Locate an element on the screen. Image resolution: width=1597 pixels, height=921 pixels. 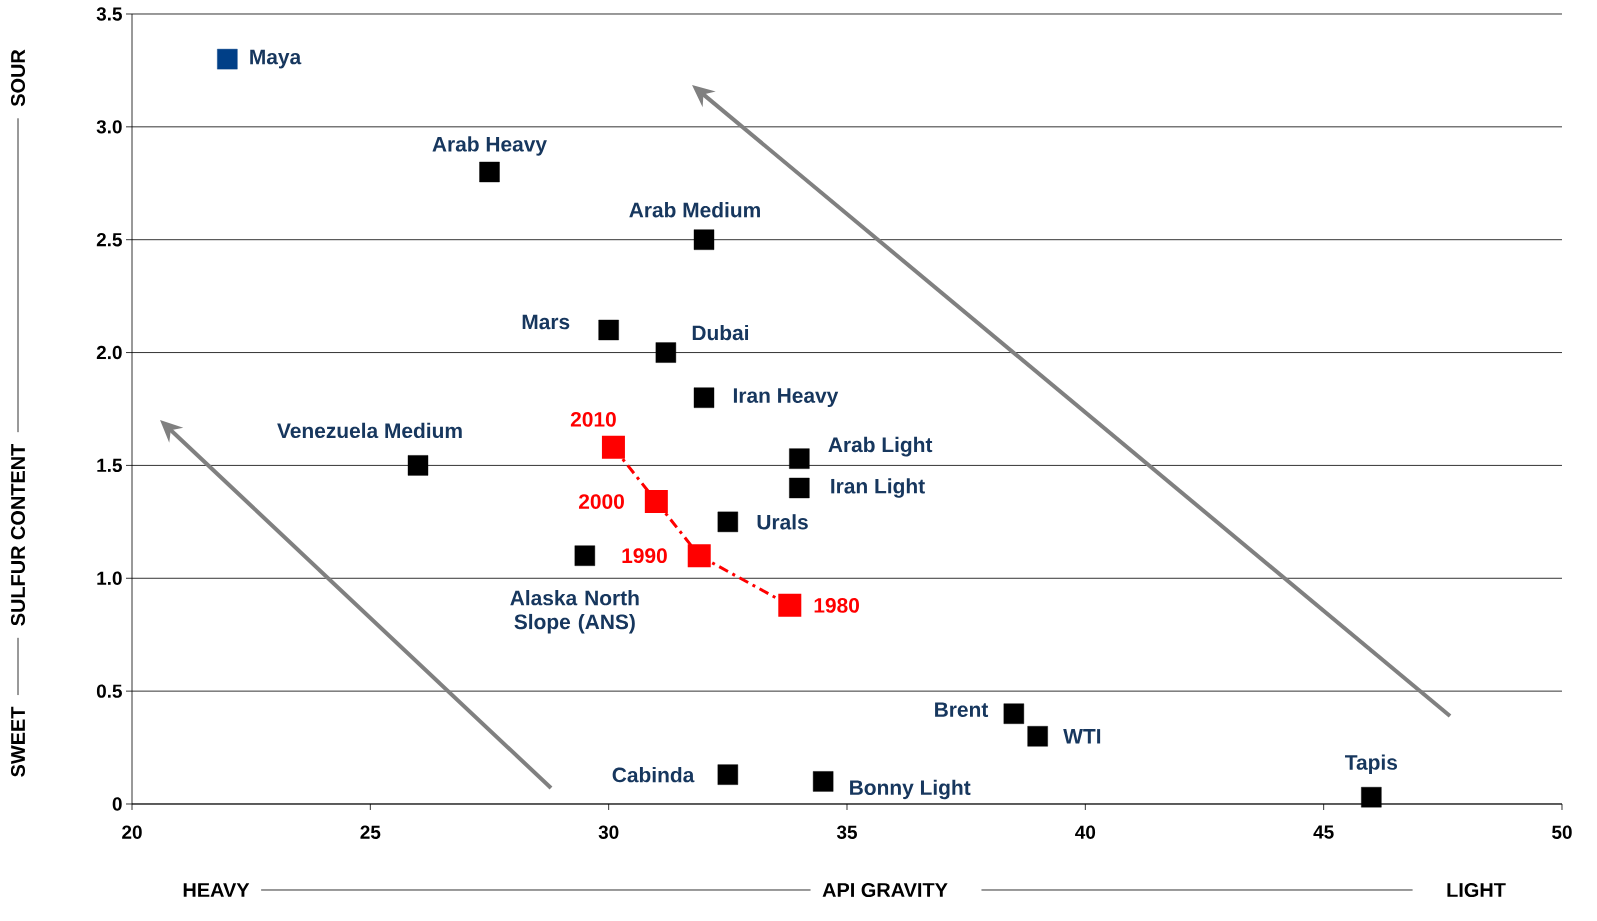
annotation: WTI is located at coordinates (1082, 736).